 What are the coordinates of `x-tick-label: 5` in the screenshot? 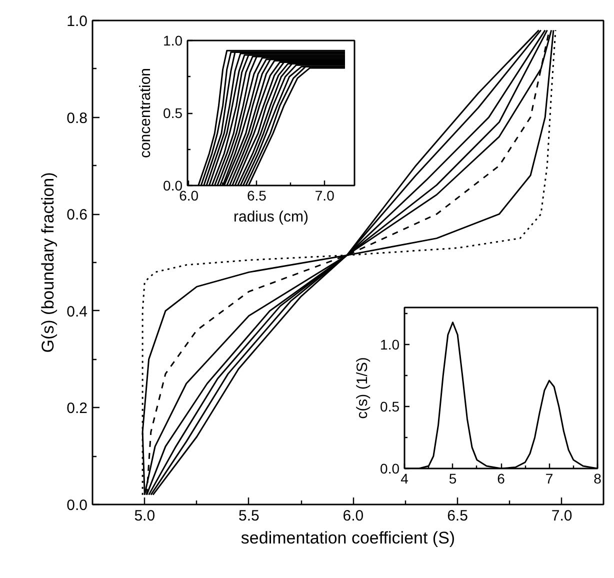 It's located at (452, 478).